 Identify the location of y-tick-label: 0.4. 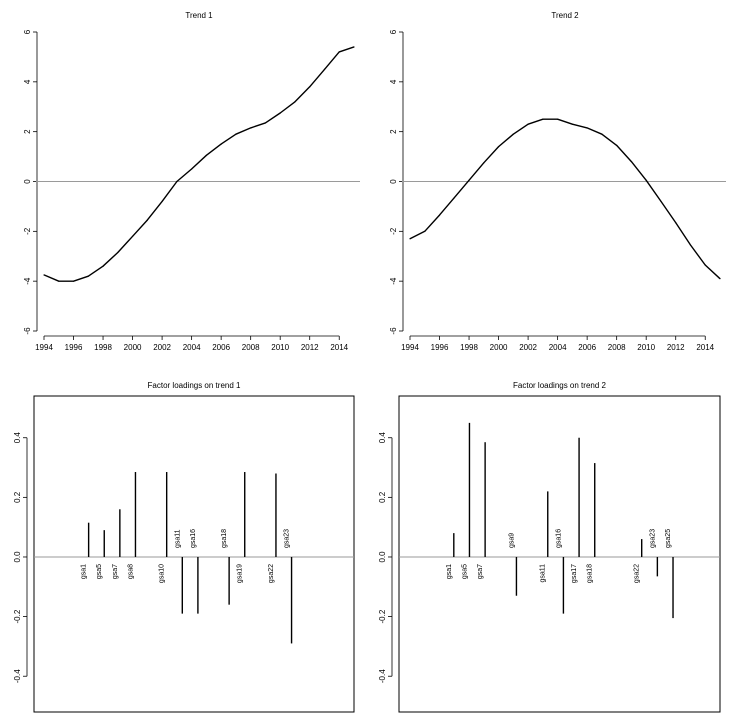
(382, 438).